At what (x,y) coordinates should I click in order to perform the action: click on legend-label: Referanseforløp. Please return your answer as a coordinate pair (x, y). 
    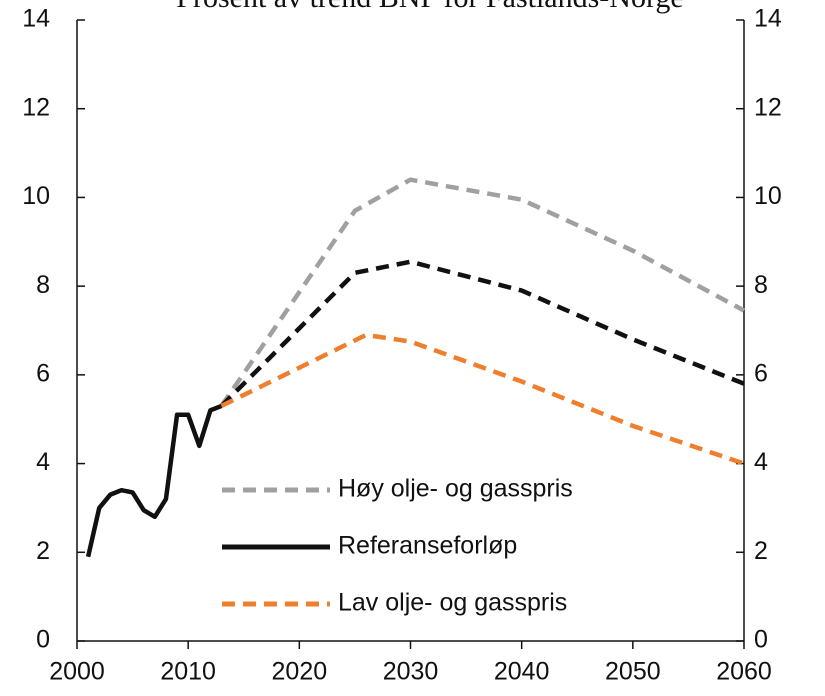
    Looking at the image, I should click on (427, 546).